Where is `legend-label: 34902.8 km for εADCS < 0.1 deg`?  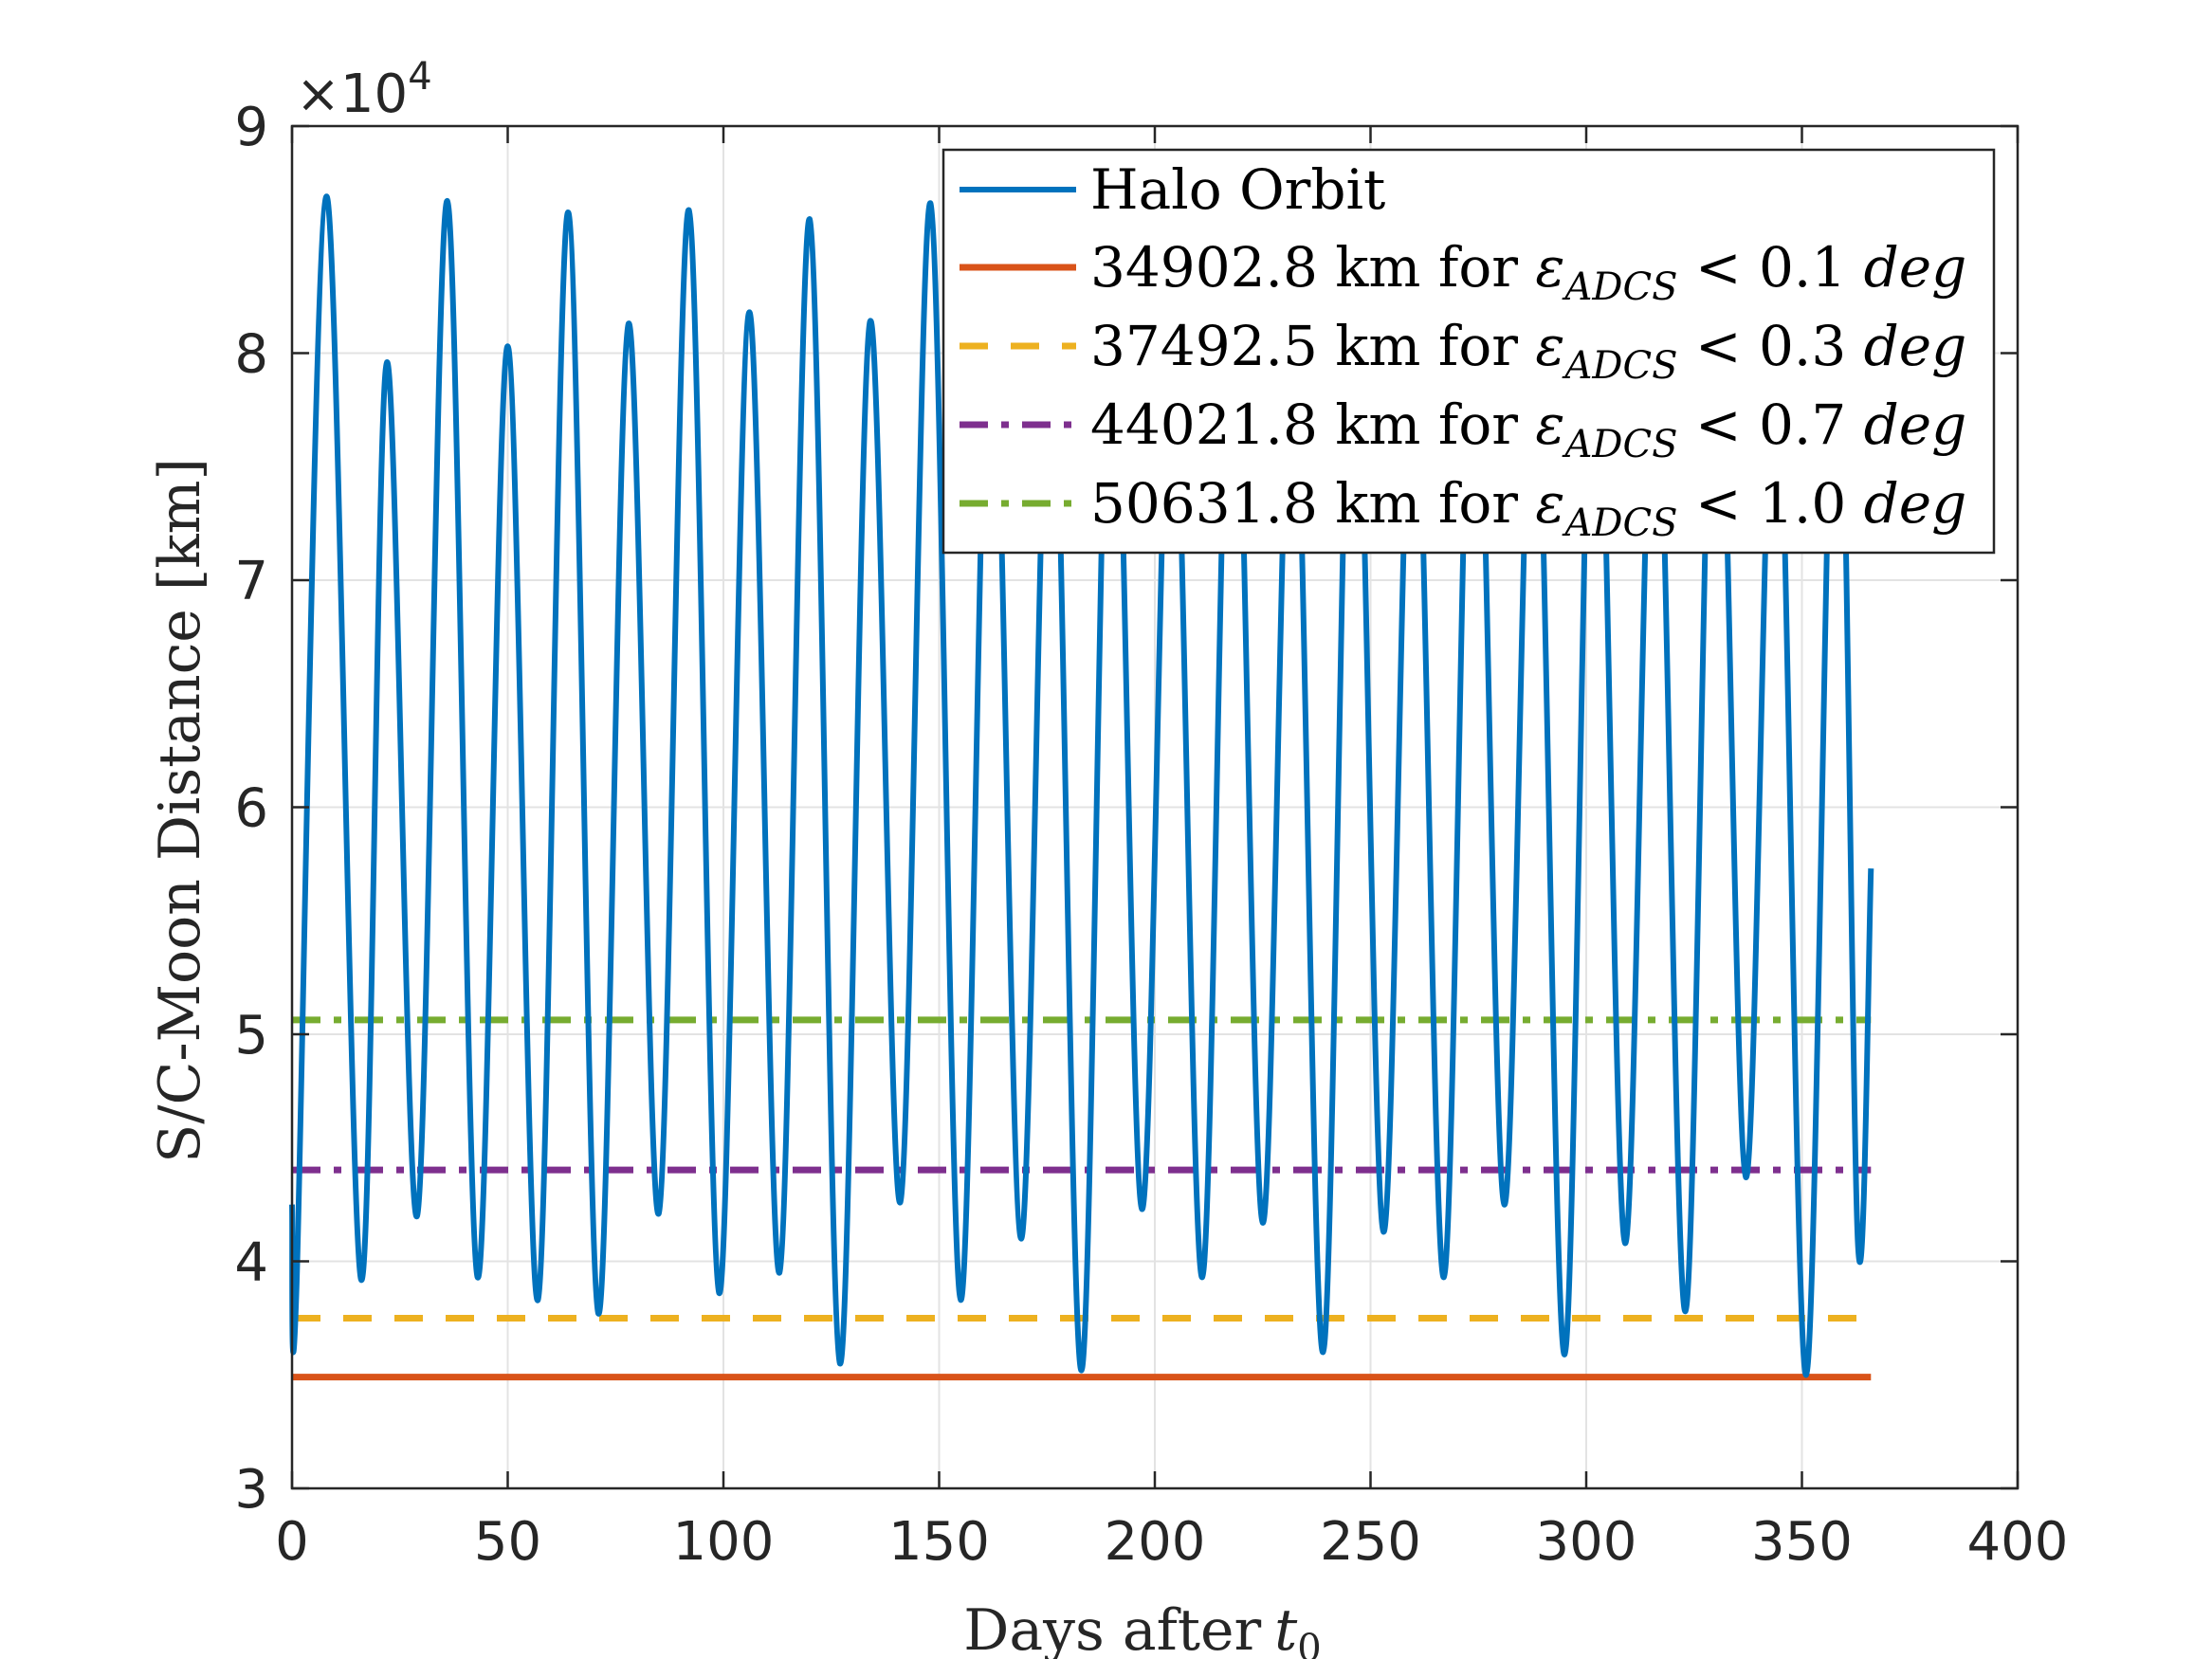
legend-label: 34902.8 km for εADCS < 0.1 deg is located at coordinates (1528, 272).